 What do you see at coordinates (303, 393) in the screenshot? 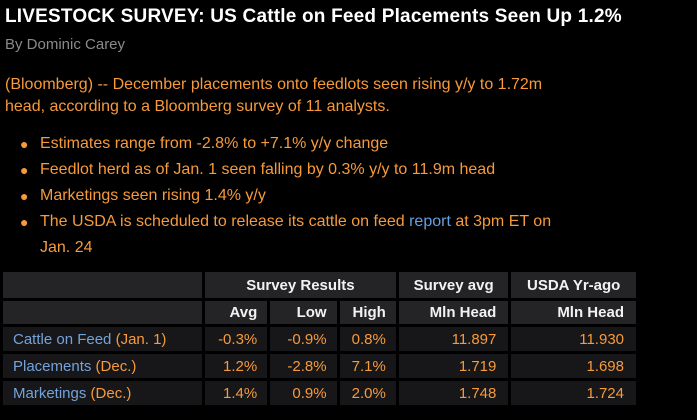
I see `cell-low: 0.9%` at bounding box center [303, 393].